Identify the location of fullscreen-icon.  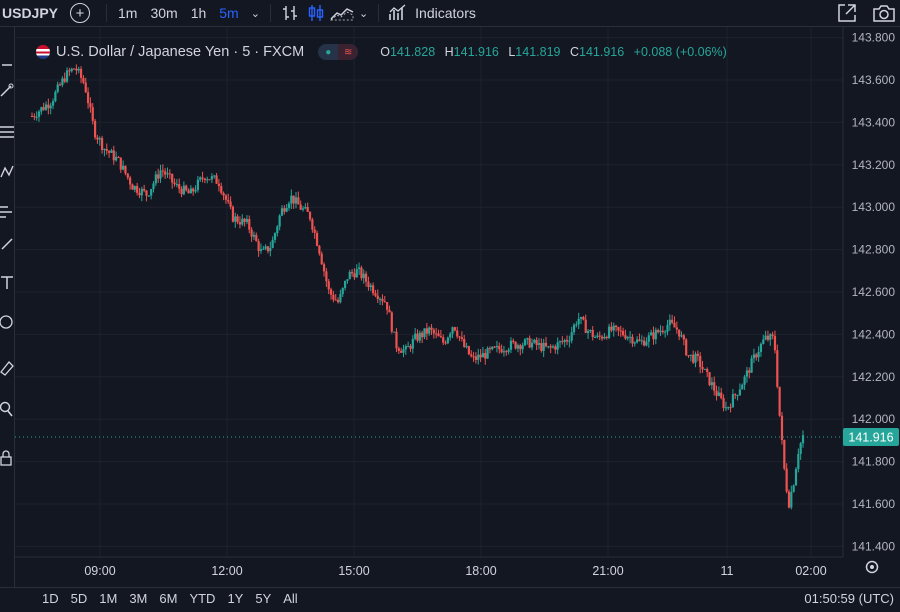
(847, 15).